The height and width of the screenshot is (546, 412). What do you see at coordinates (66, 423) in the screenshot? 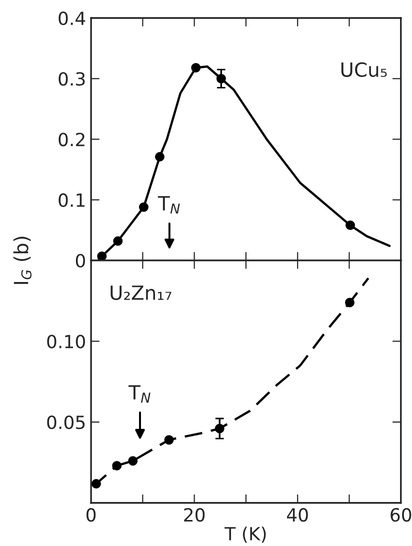
I see `y-tick-label: 0.05` at bounding box center [66, 423].